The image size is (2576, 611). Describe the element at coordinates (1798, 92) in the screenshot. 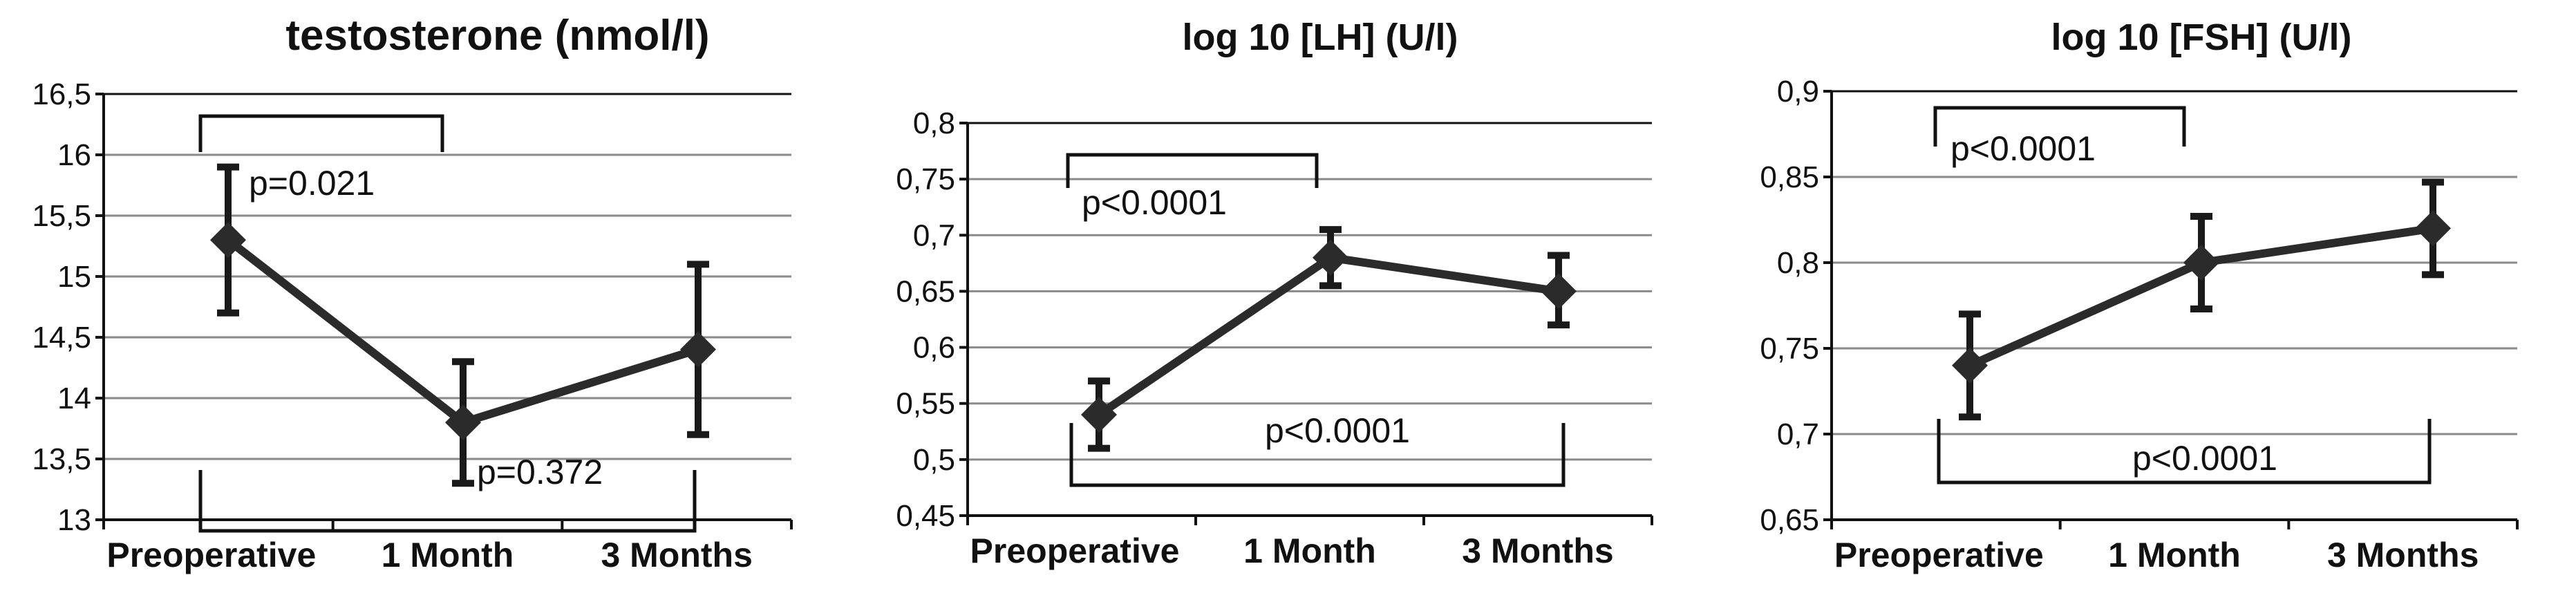

I see `y-tick-label: 0,9` at that location.